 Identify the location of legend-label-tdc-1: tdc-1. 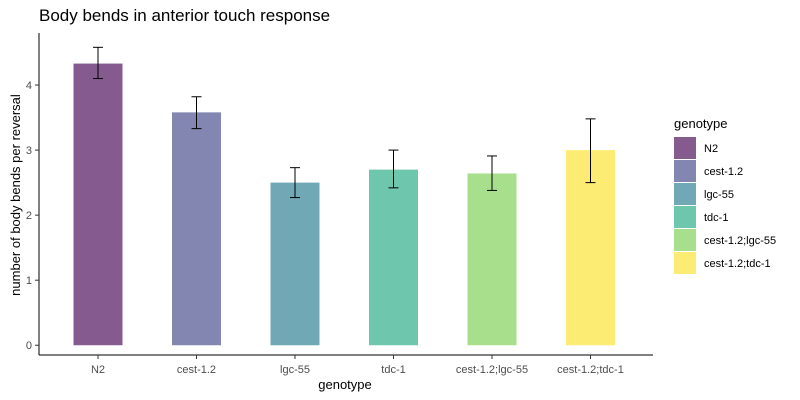
(716, 218).